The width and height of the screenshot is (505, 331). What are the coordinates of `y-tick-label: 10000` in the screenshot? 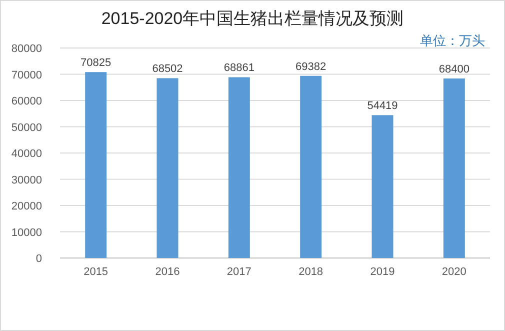 It's located at (26, 232).